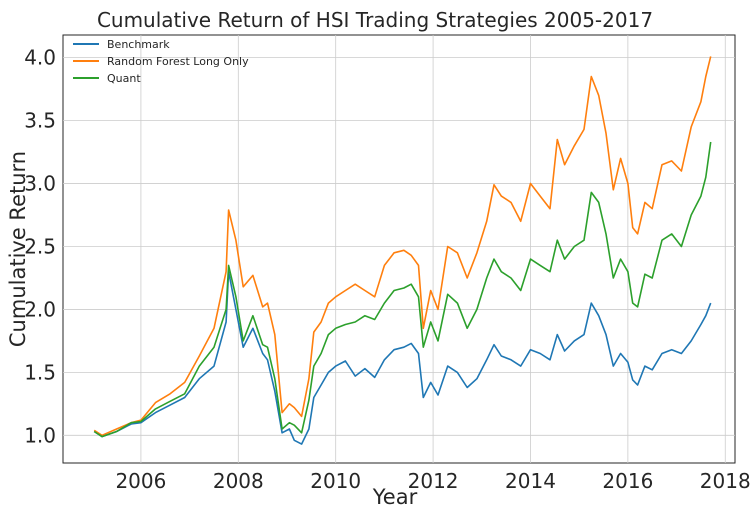 This screenshot has width=750, height=515. What do you see at coordinates (124, 78) in the screenshot?
I see `legend-label: Quant` at bounding box center [124, 78].